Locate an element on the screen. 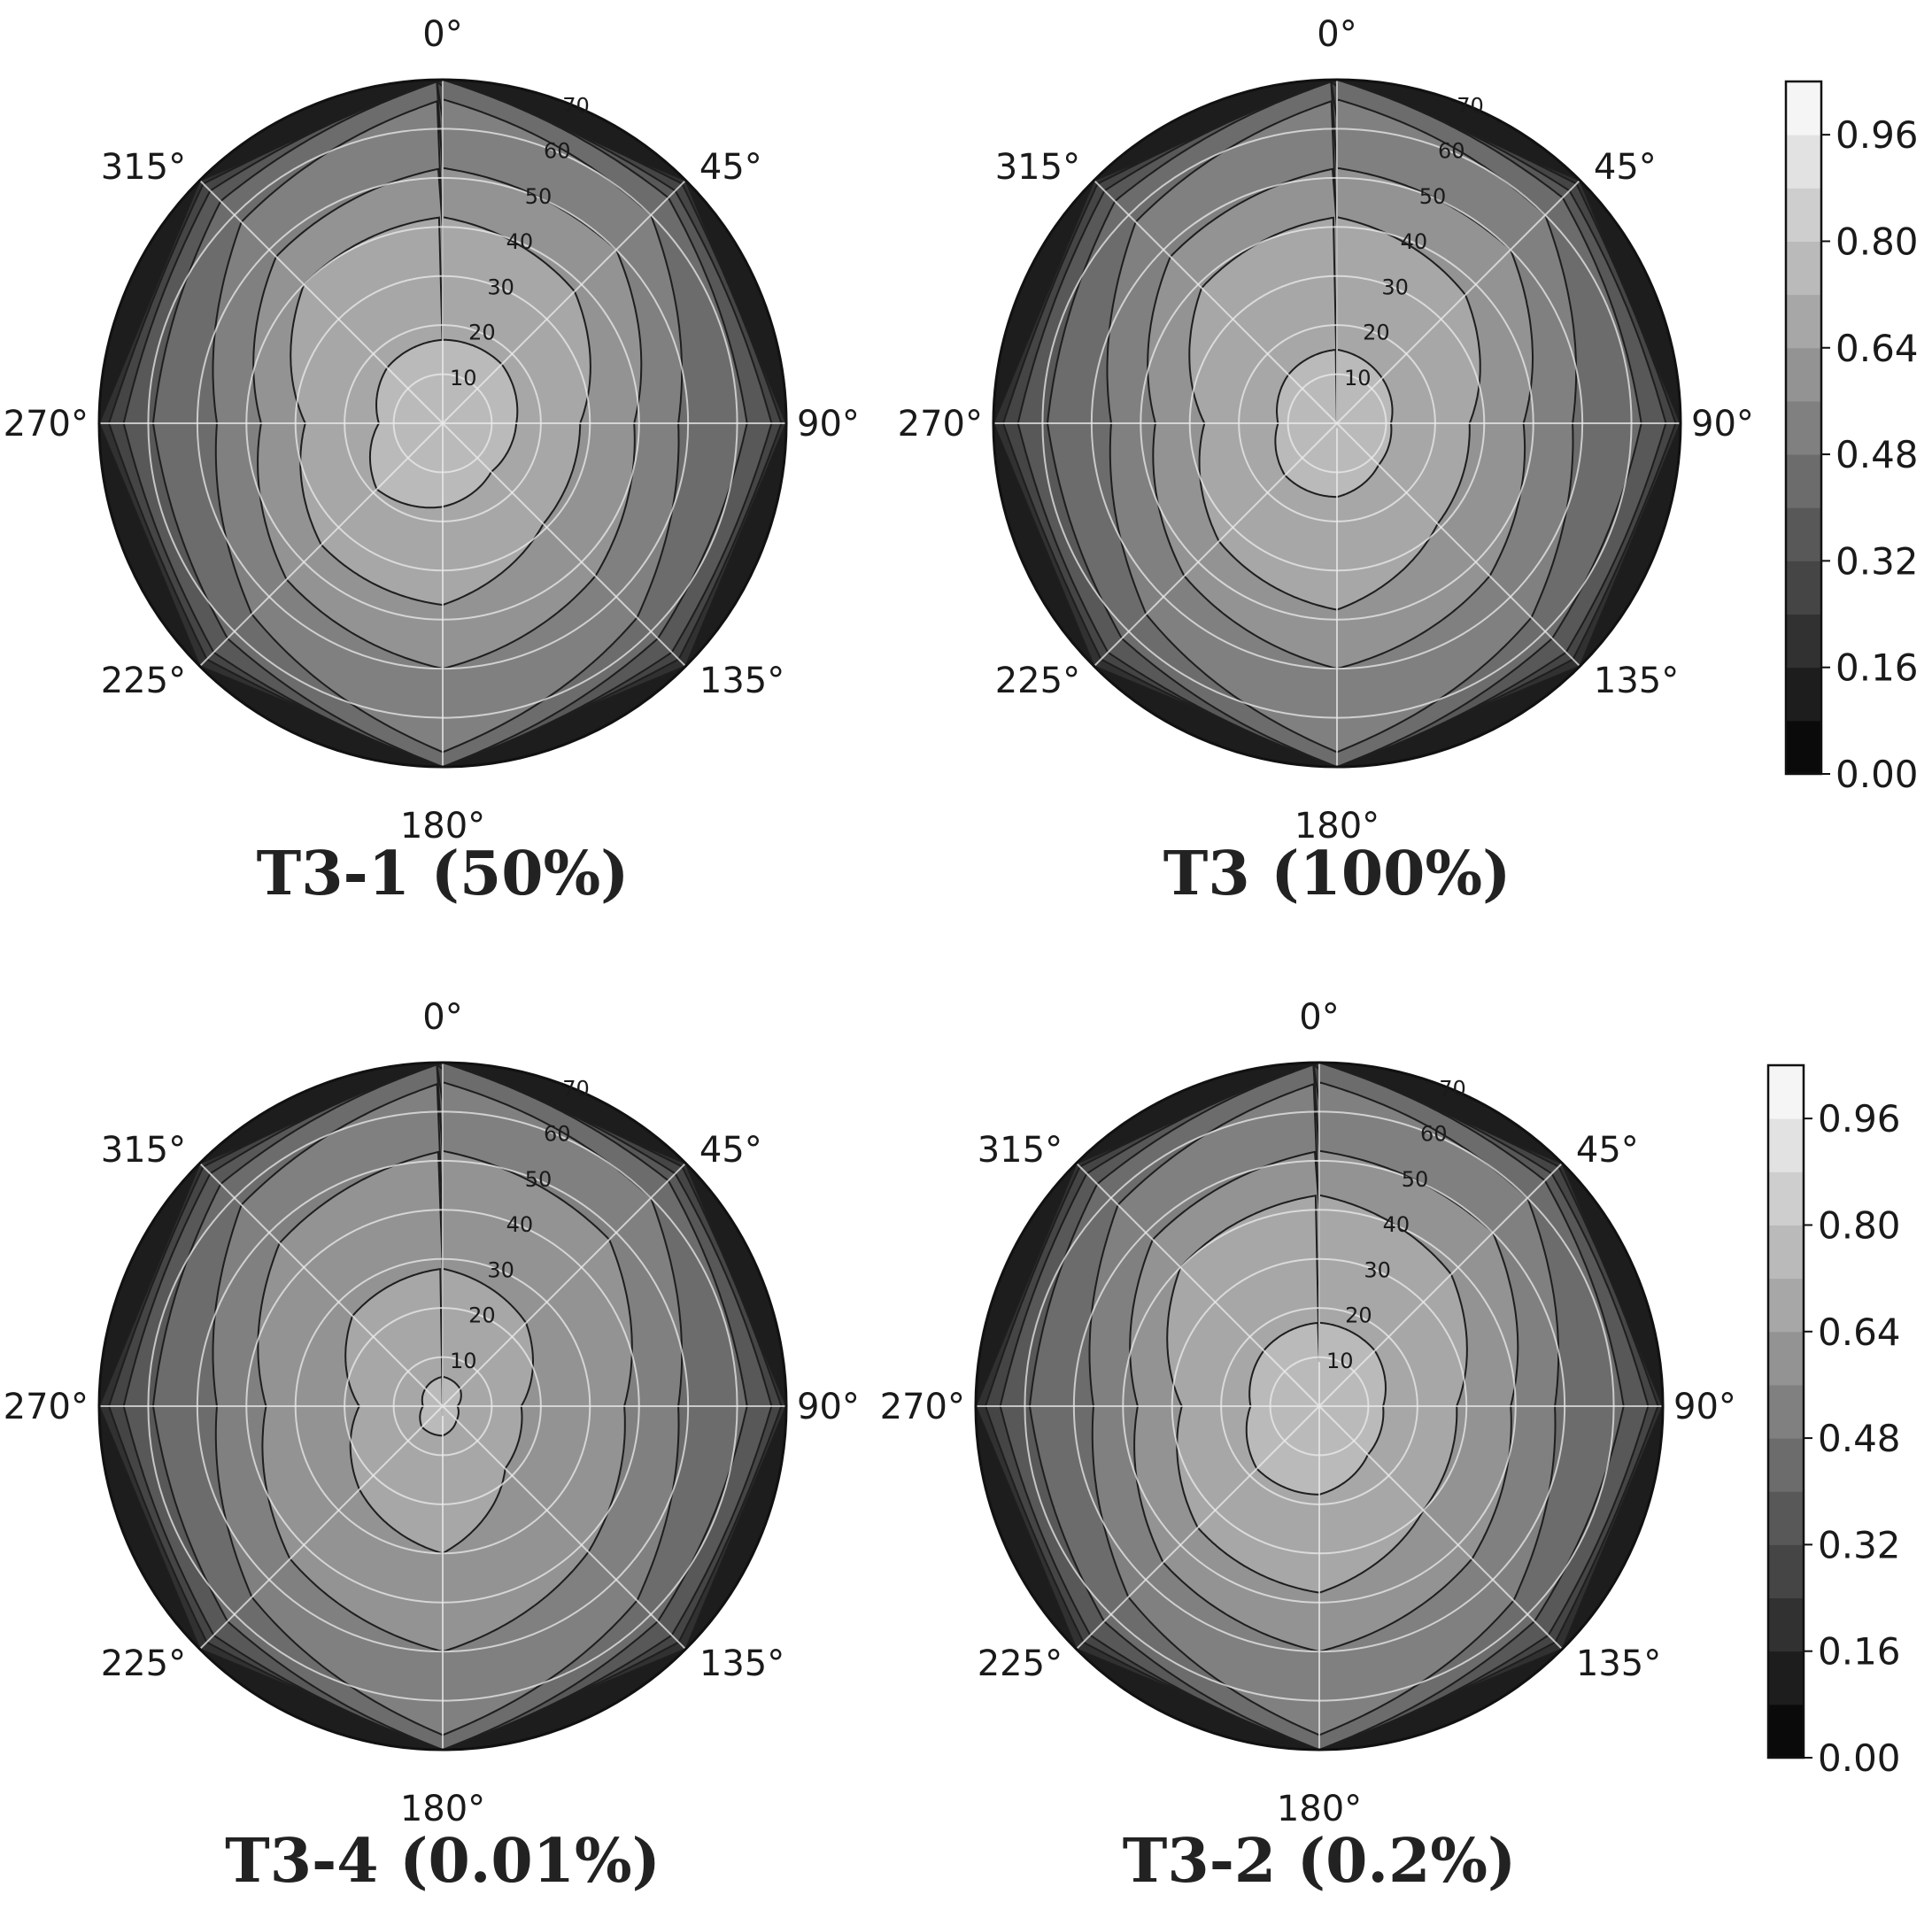 This screenshot has height=1910, width=1932. radial-tick-label: 20 is located at coordinates (1376, 333).